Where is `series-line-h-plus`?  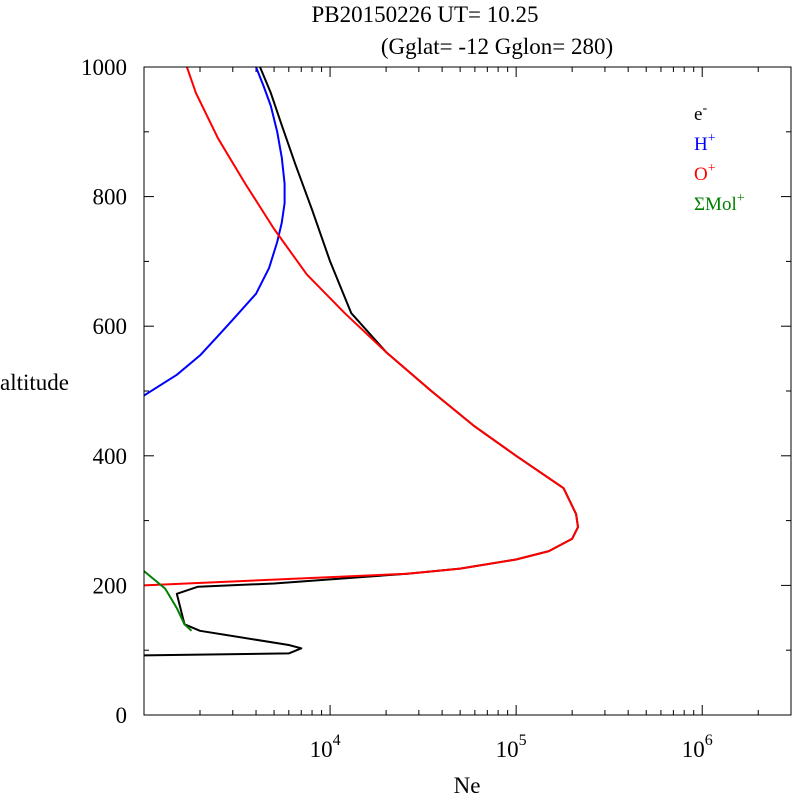
series-line-h-plus is located at coordinates (215, 232).